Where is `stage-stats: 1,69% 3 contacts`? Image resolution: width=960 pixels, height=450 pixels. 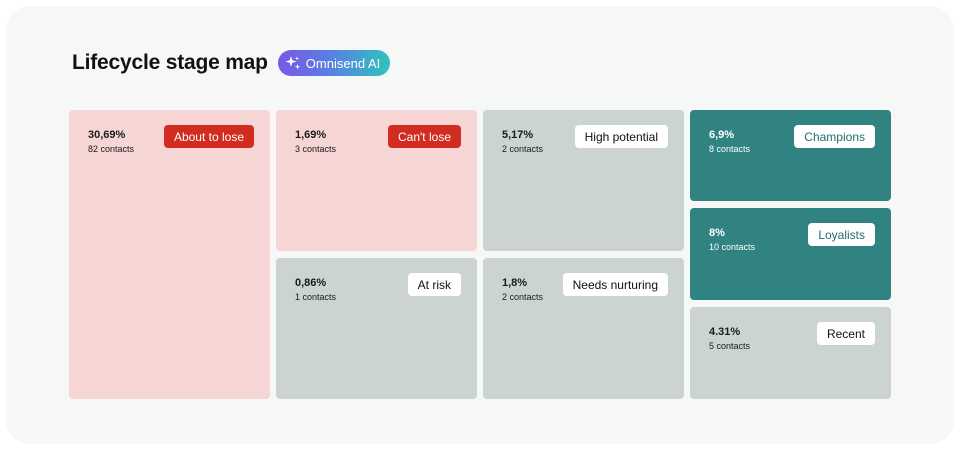 stage-stats: 1,69% 3 contacts is located at coordinates (315, 142).